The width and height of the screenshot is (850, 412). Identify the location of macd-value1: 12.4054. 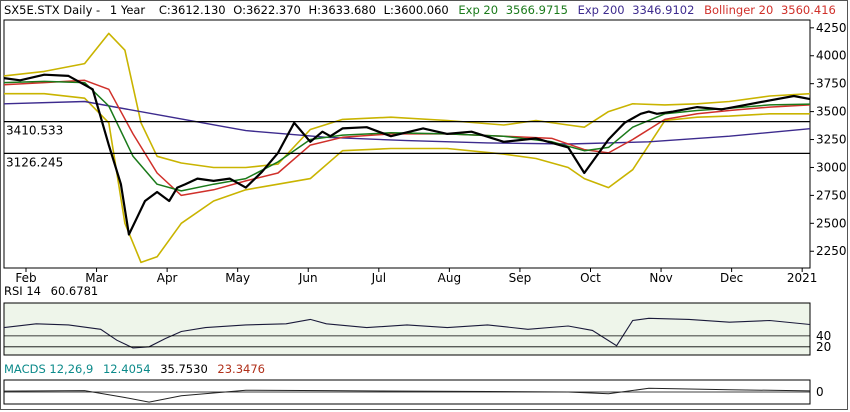
(127, 369).